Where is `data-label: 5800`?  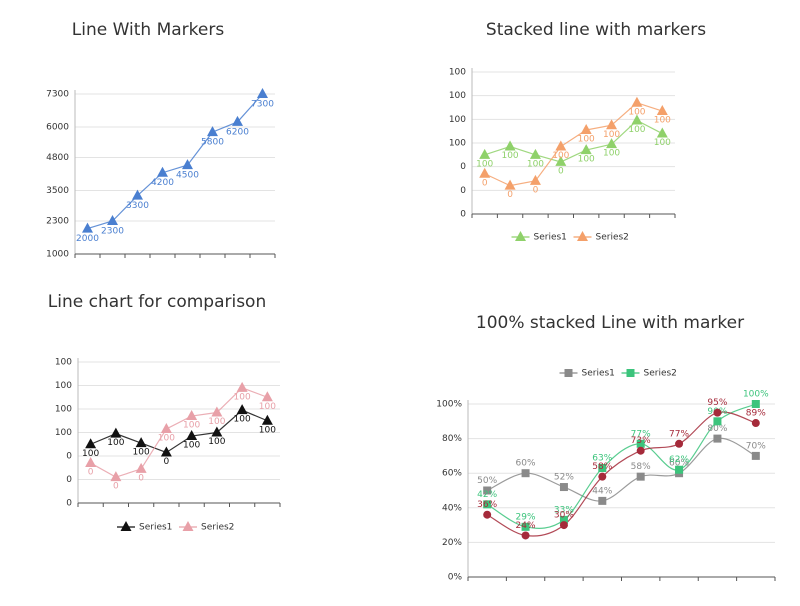 data-label: 5800 is located at coordinates (212, 143).